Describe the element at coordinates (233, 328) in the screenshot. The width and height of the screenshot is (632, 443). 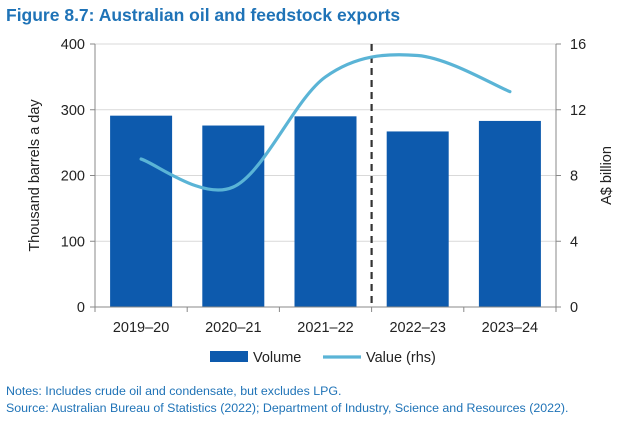
I see `x-tick-label: 2020–21` at that location.